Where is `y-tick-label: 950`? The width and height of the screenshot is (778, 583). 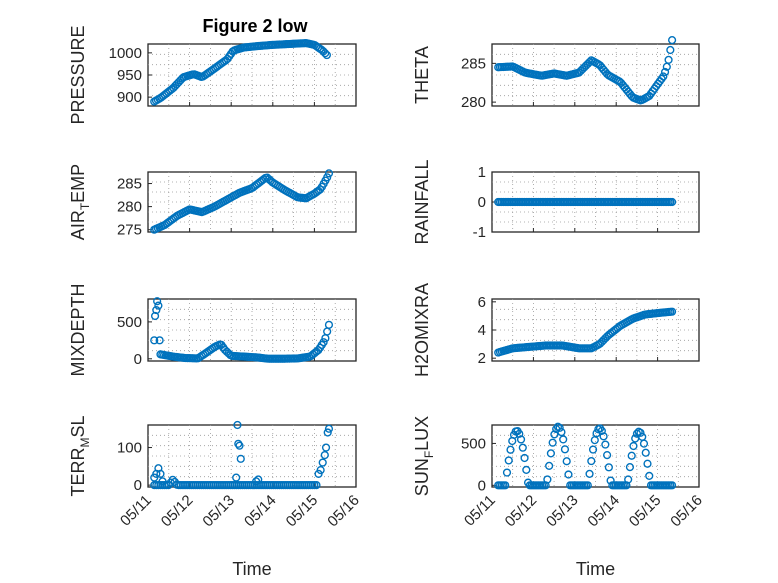 y-tick-label: 950 is located at coordinates (129, 75).